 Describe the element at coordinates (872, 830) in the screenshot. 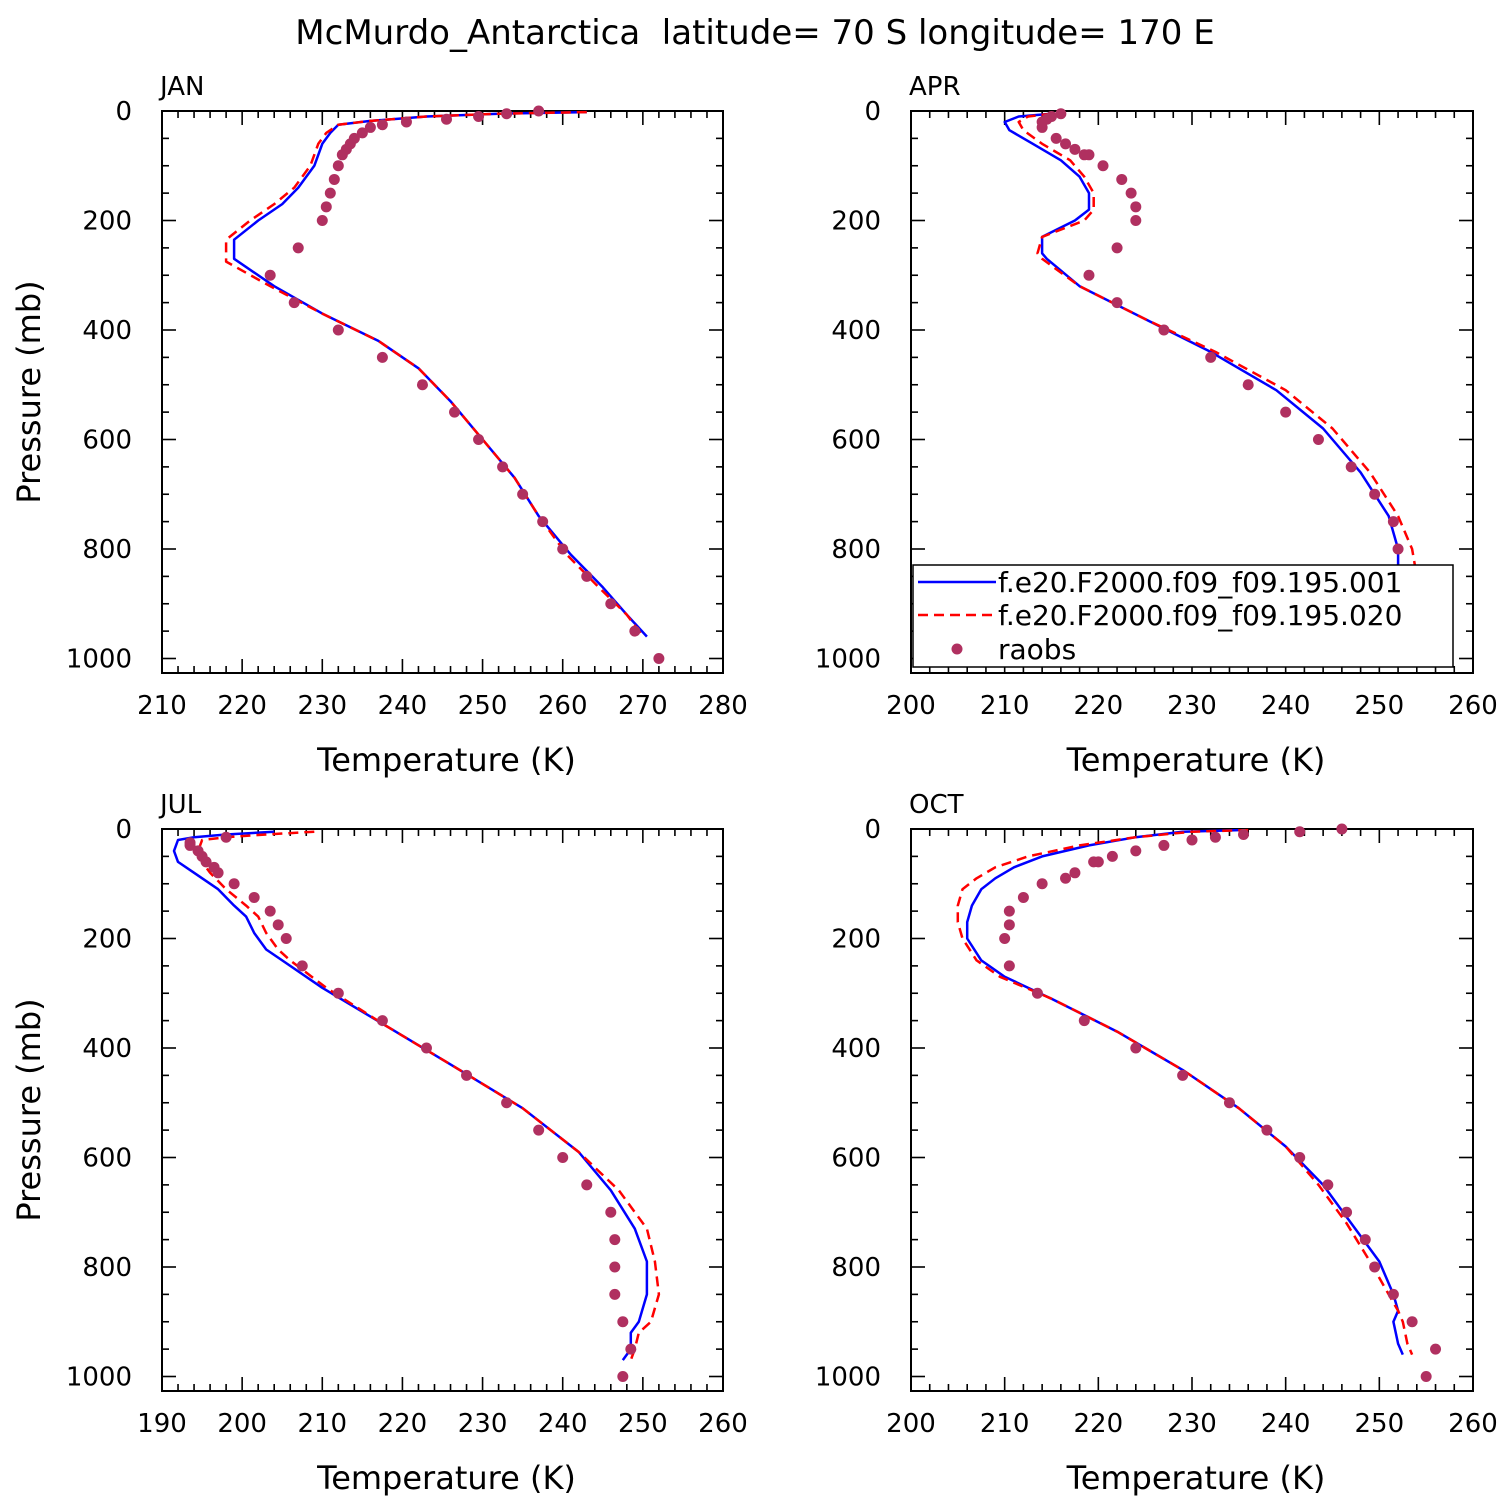

I see `y-tick-label: 0` at that location.